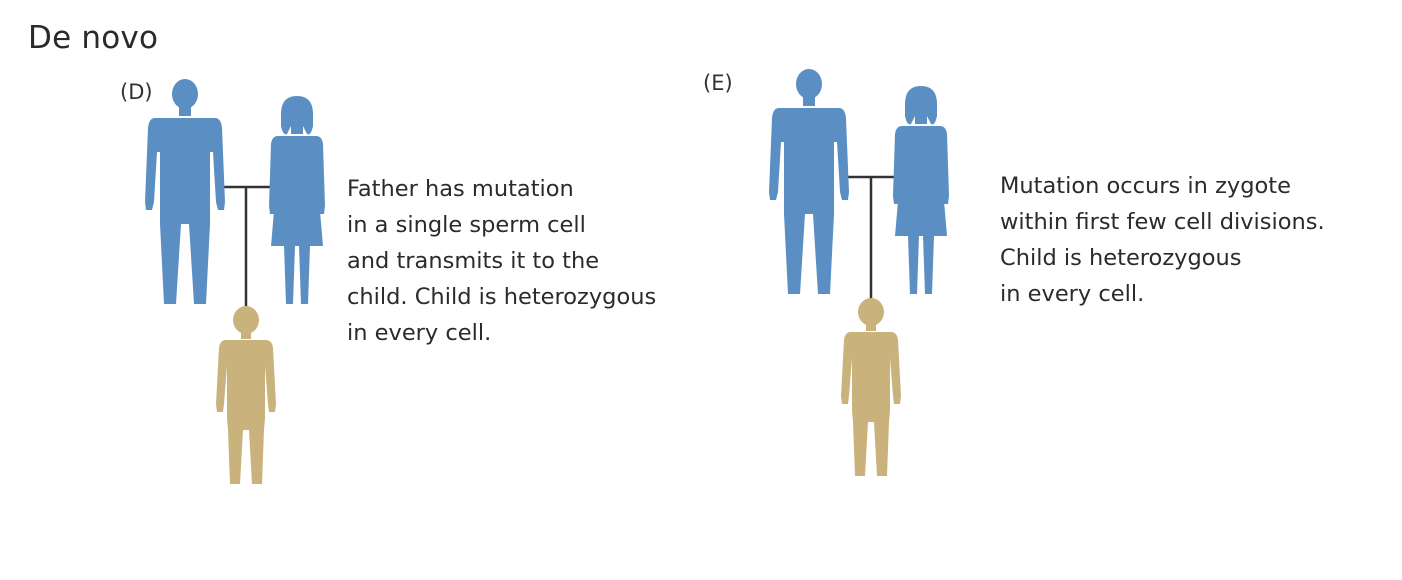 This screenshot has width=1402, height=580. I want to click on mother-icon-e, so click(921, 190).